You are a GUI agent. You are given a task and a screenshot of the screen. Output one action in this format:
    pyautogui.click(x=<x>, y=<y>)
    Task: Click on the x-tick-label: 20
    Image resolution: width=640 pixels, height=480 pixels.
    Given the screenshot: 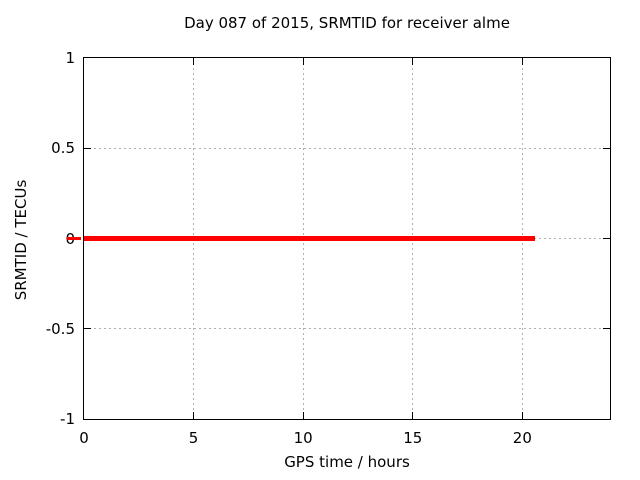 What is the action you would take?
    pyautogui.click(x=522, y=438)
    